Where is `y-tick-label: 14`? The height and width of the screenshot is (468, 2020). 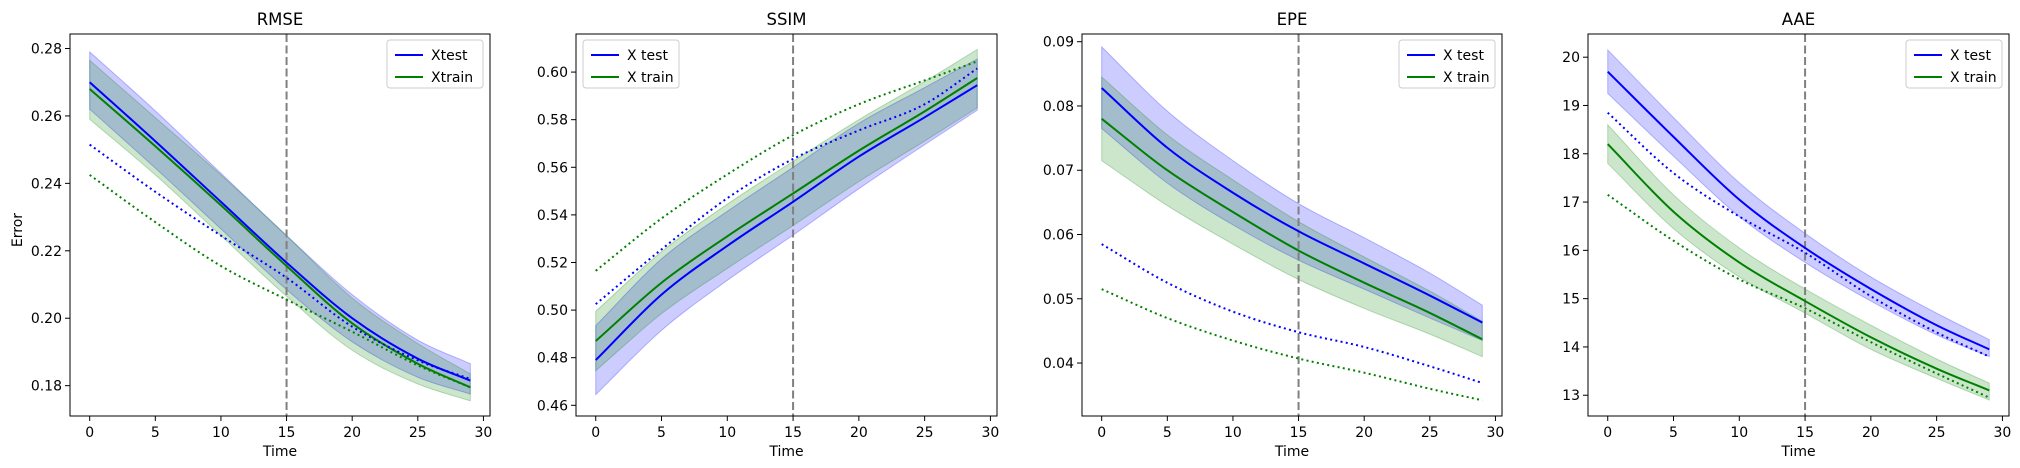
y-tick-label: 14 is located at coordinates (1571, 348).